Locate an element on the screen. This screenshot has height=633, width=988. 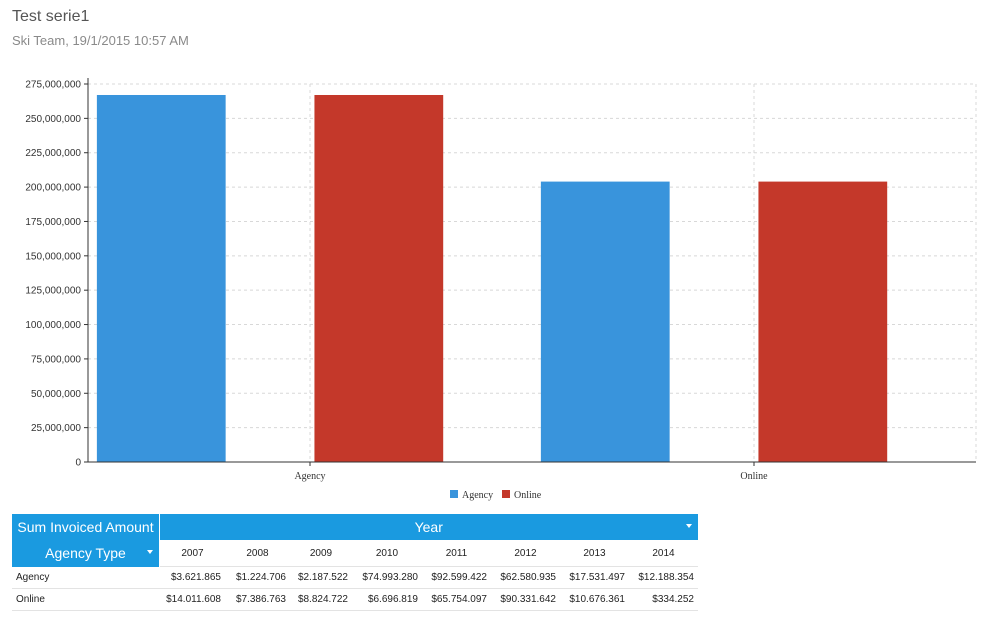
row-label-agency: Agency is located at coordinates (86, 577).